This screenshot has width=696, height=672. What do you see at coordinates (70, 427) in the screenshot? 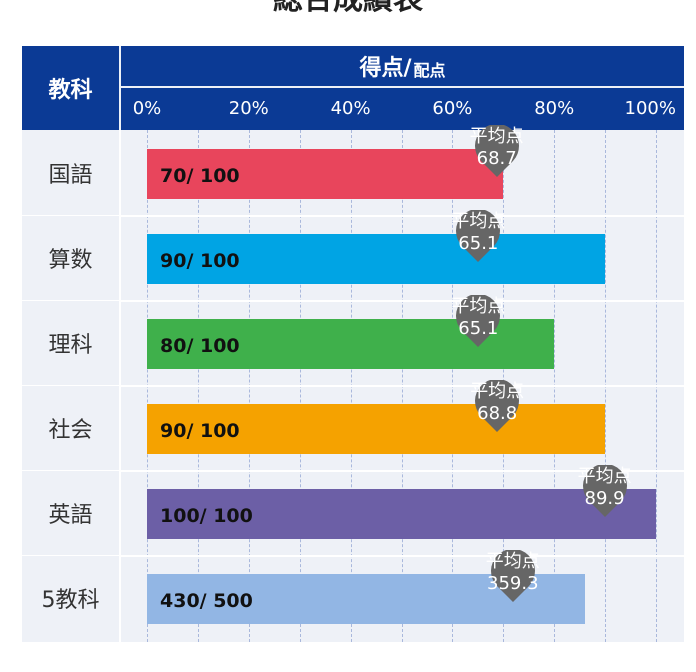
I see `subject-label: 社会` at bounding box center [70, 427].